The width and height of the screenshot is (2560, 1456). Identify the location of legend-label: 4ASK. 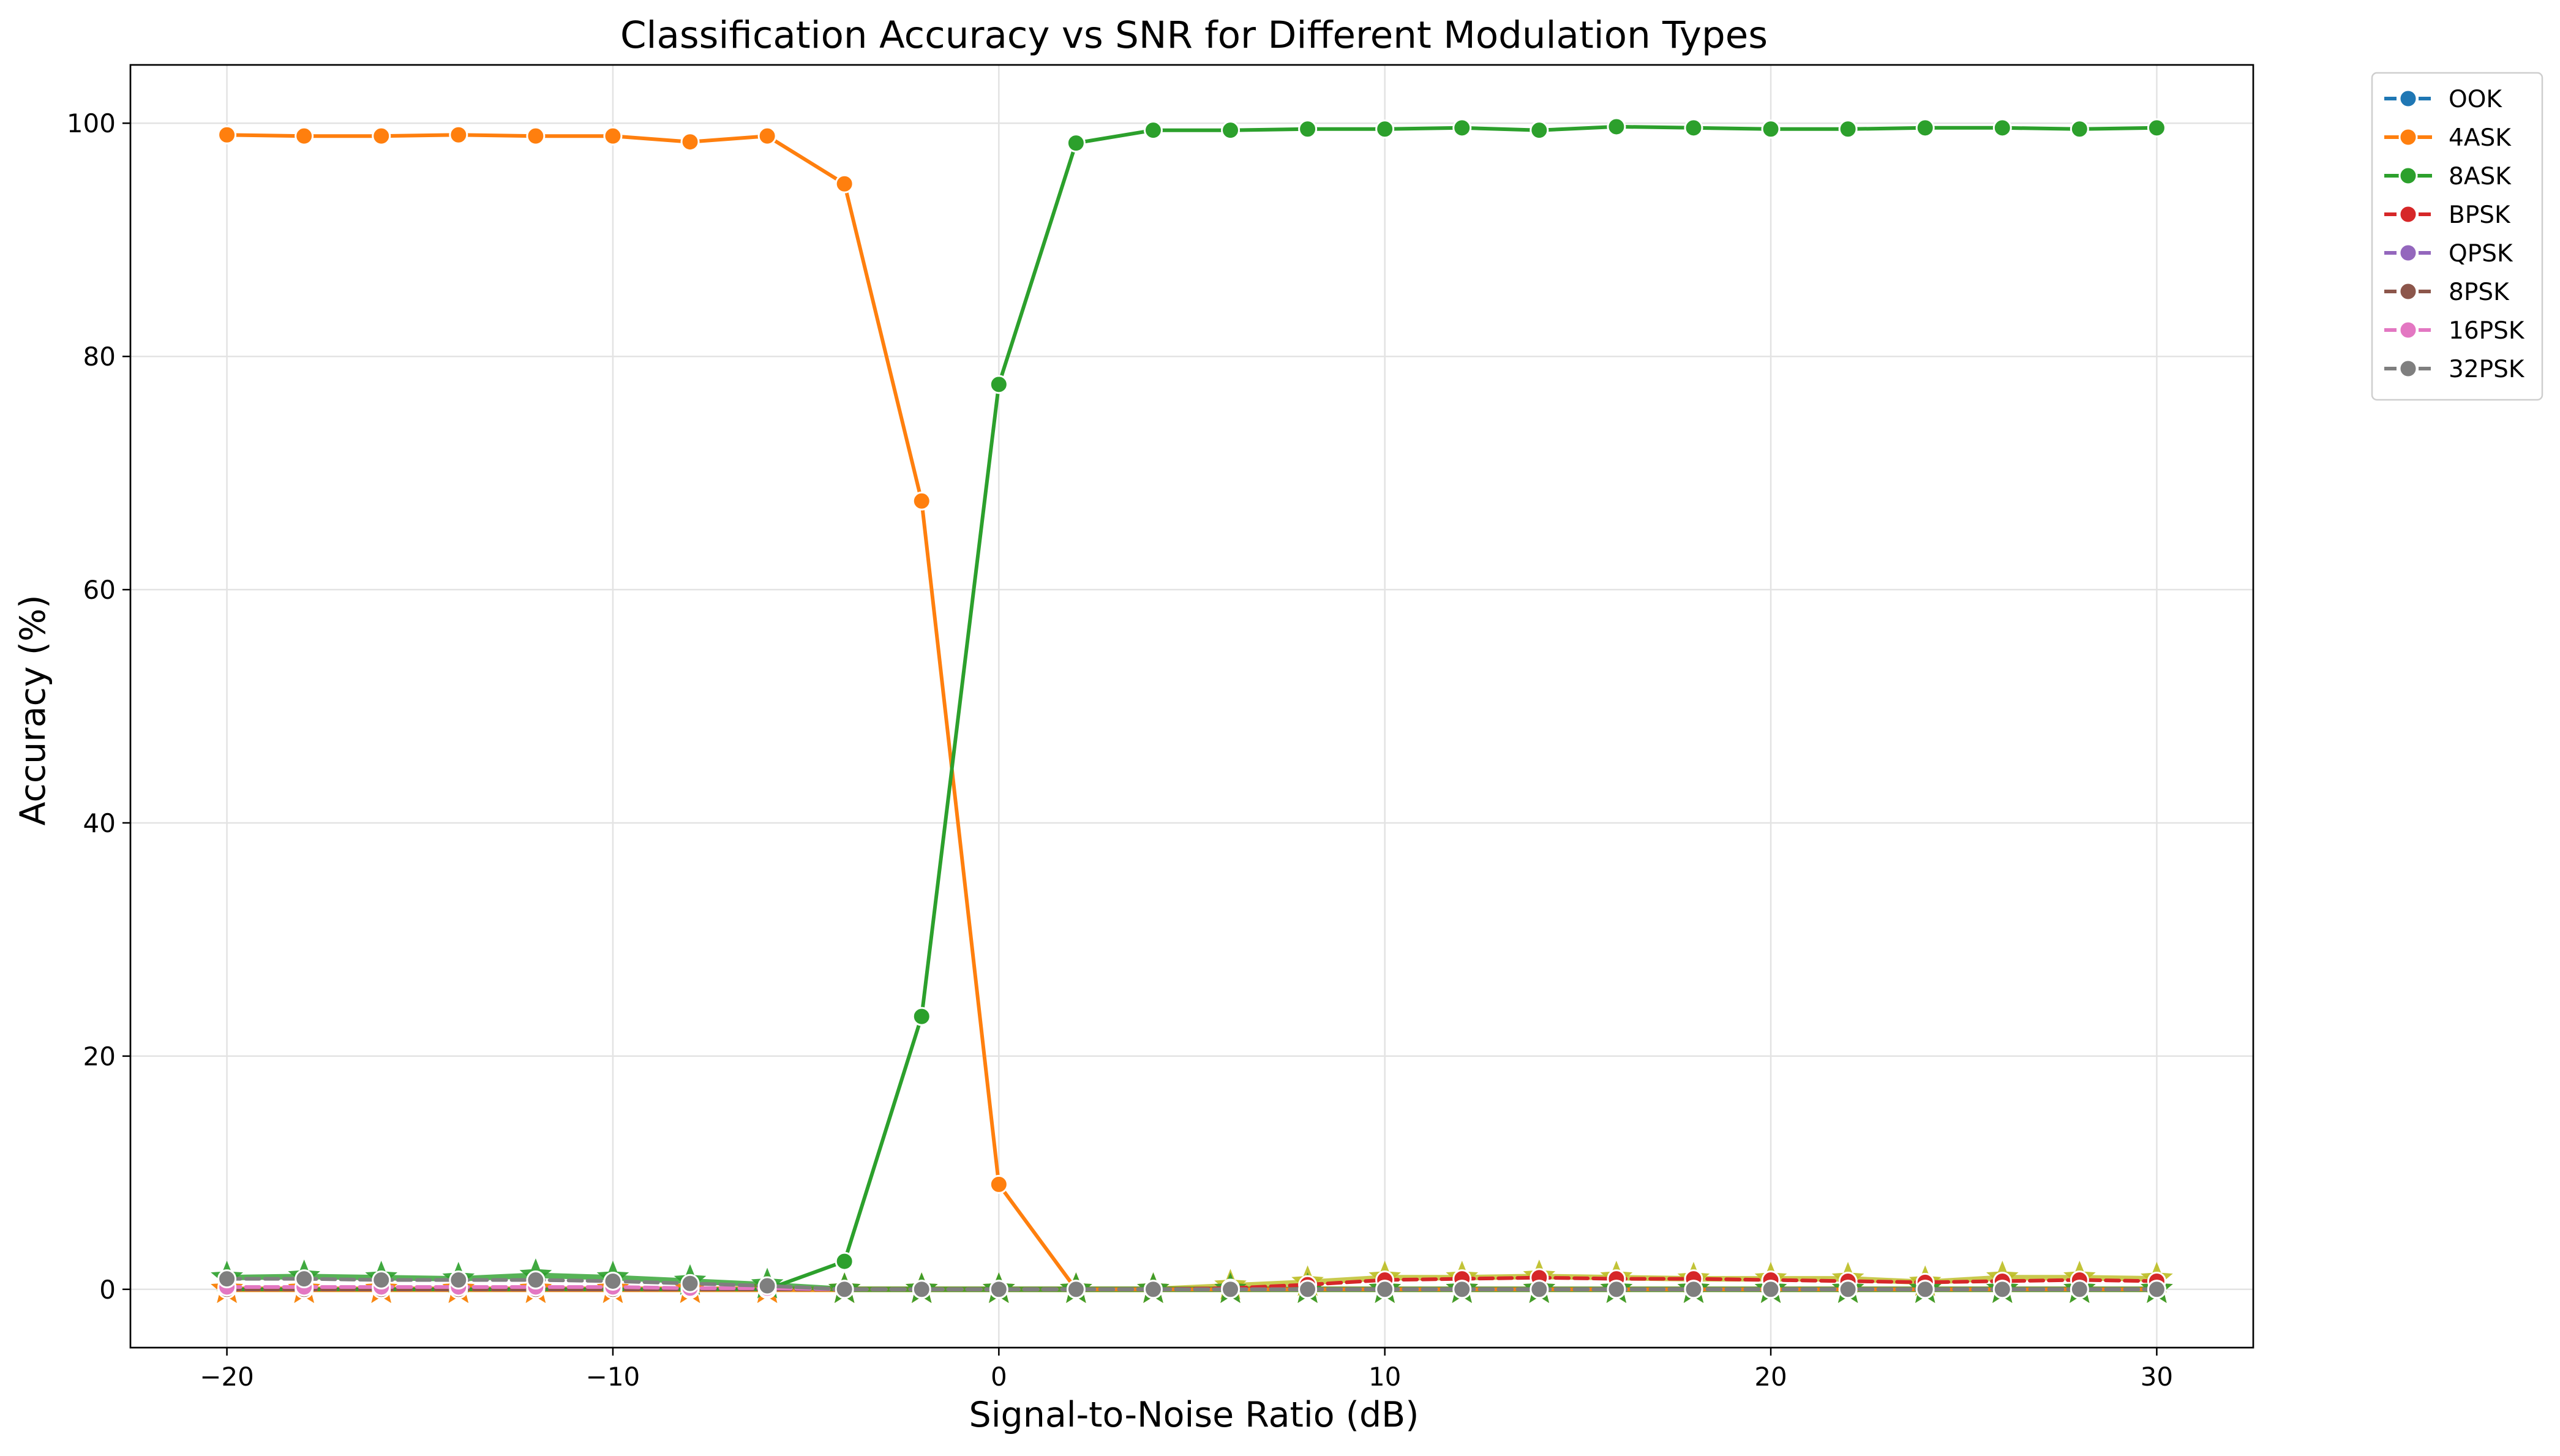
(2480, 138).